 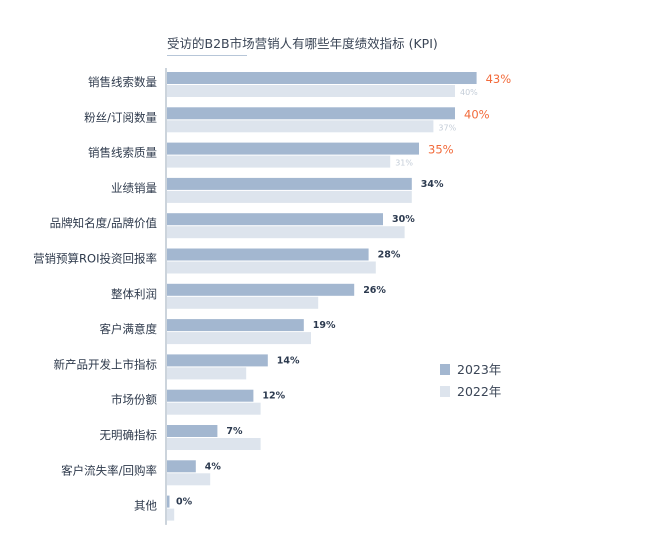 What do you see at coordinates (109, 470) in the screenshot?
I see `category-label: 客户流失率/回购率` at bounding box center [109, 470].